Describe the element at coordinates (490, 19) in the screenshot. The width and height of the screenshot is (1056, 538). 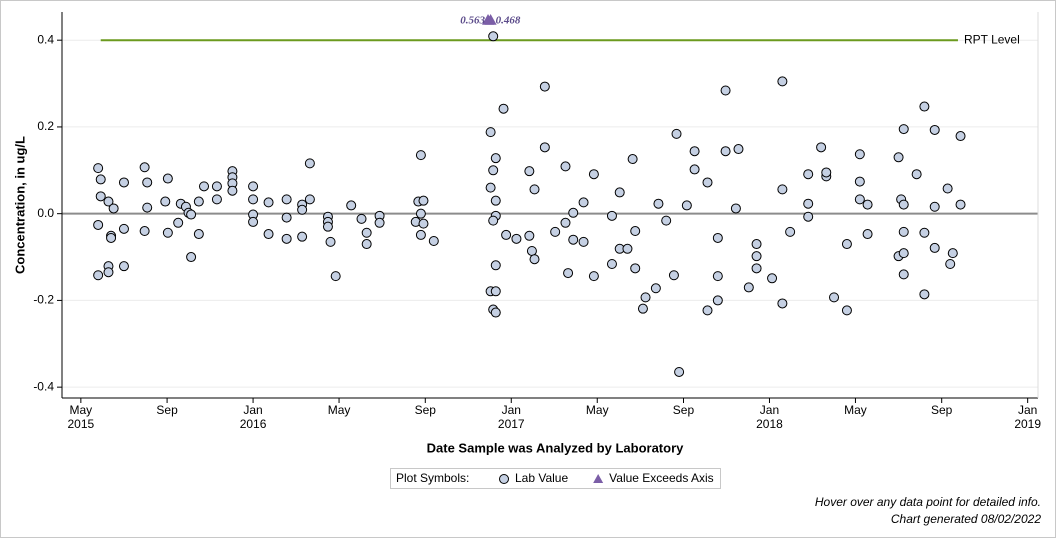
I see `exceed-marker` at that location.